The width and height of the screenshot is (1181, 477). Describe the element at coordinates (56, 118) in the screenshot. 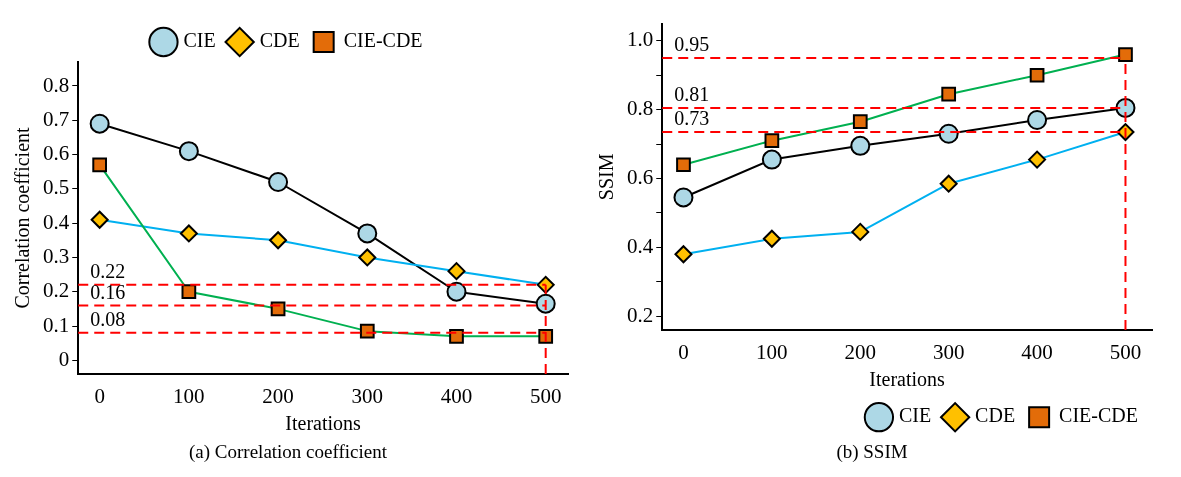

I see `y-tick-label: 0.7` at that location.